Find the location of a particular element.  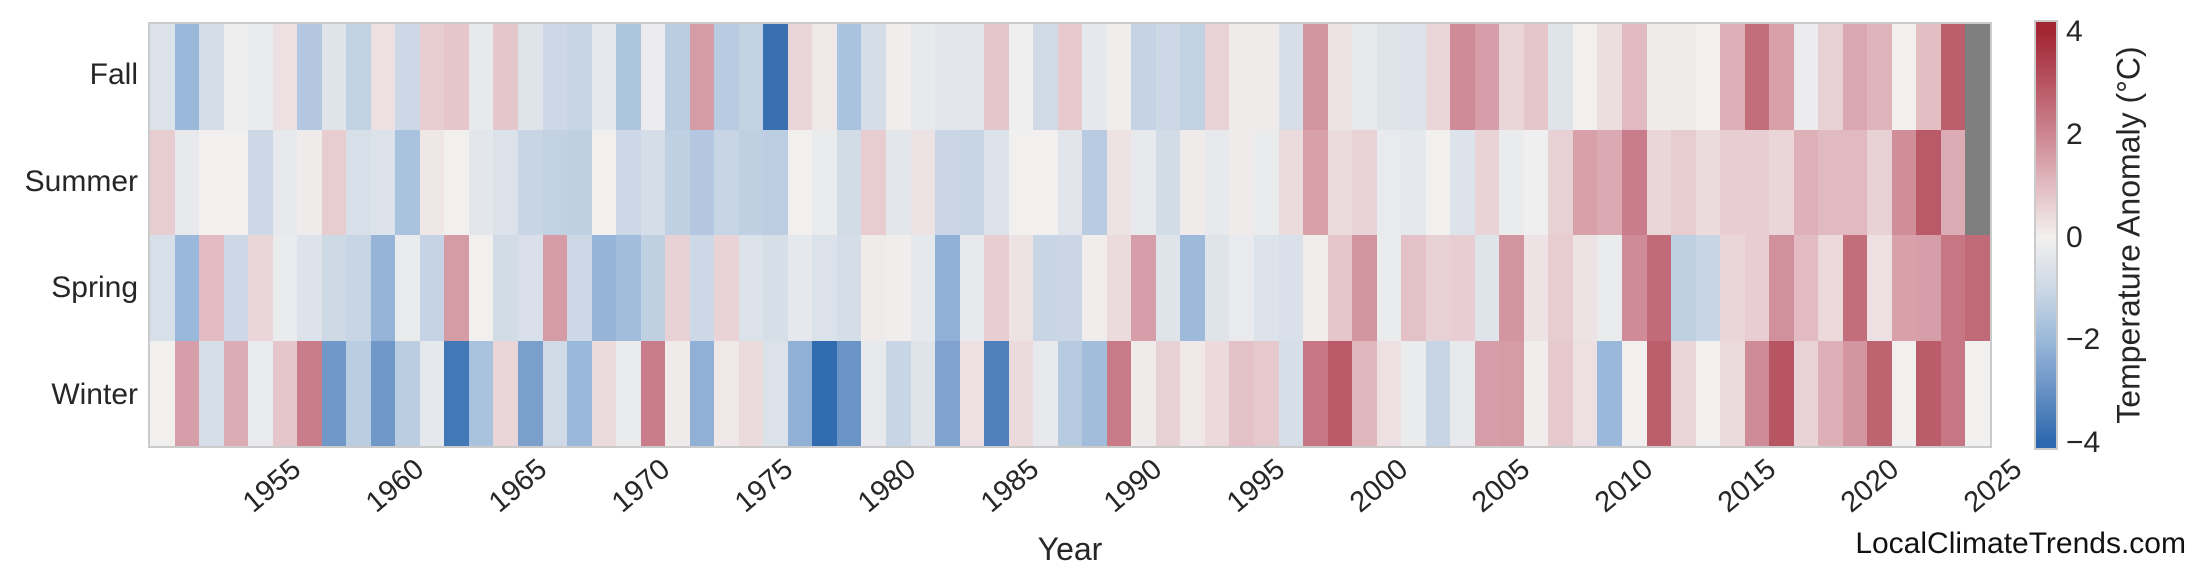

colorbar-tick-label: 0 is located at coordinates (2074, 237).